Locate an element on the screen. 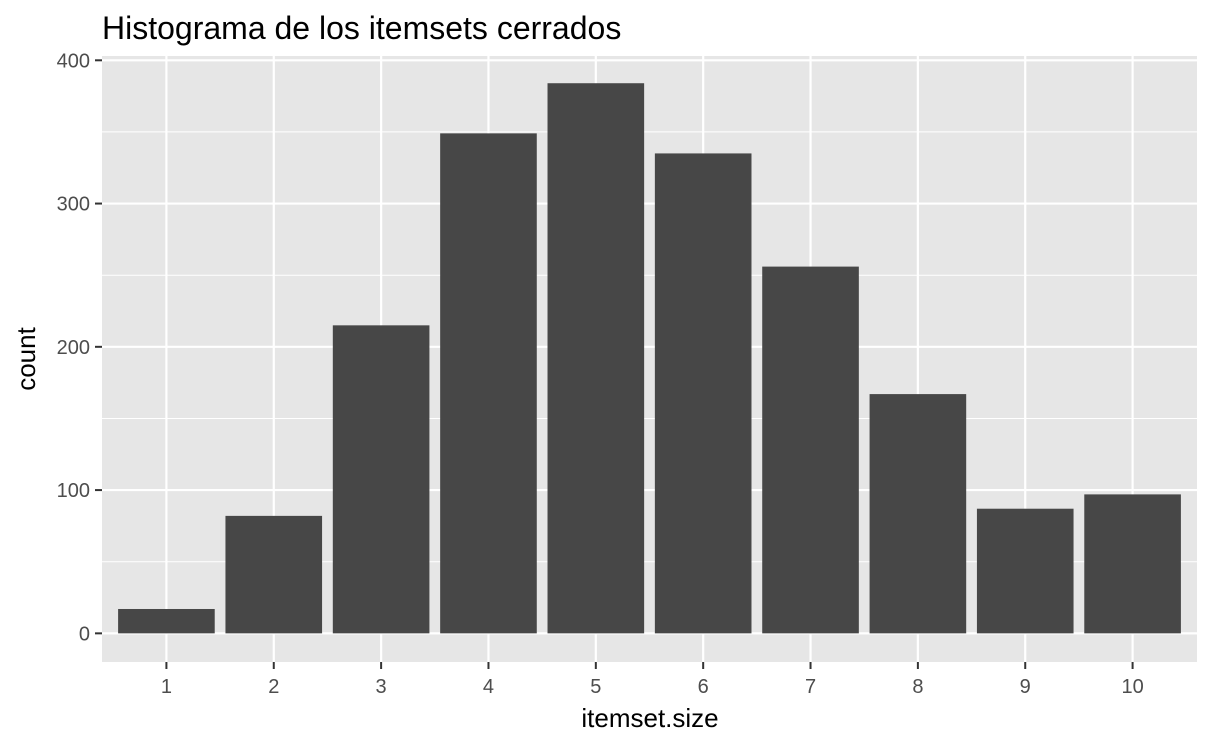 This screenshot has height=749, width=1212. x-tick-label: 2 is located at coordinates (273, 687).